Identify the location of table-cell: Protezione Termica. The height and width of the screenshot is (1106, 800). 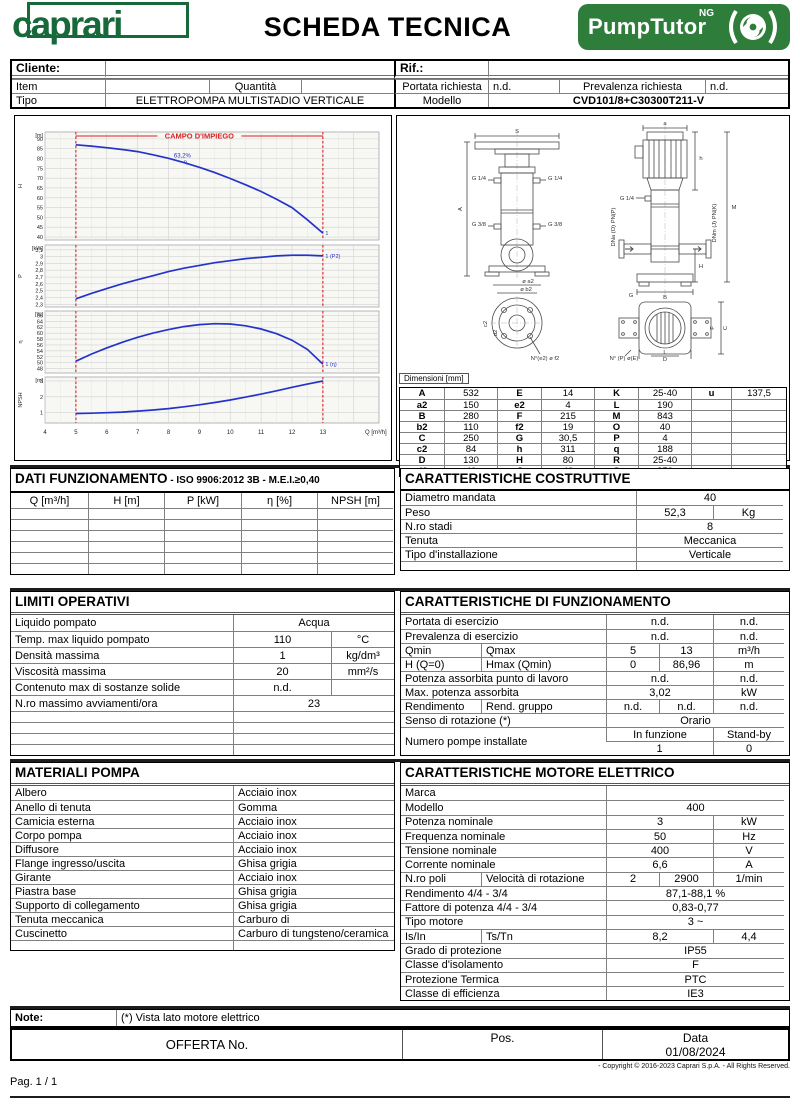
(503, 978).